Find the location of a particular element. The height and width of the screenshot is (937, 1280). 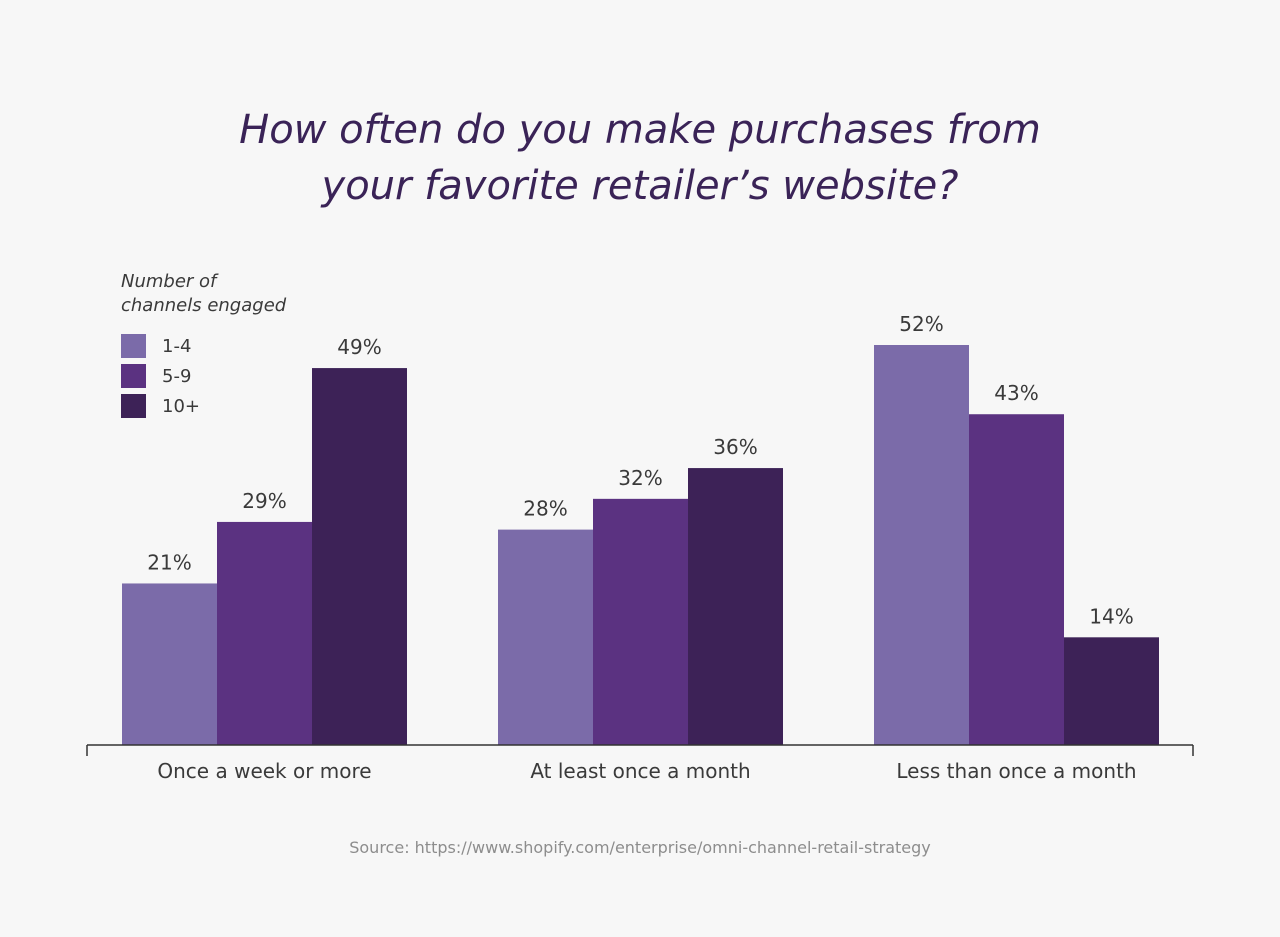

data-label-at-least-once-a-month-10: 36% is located at coordinates (735, 447).